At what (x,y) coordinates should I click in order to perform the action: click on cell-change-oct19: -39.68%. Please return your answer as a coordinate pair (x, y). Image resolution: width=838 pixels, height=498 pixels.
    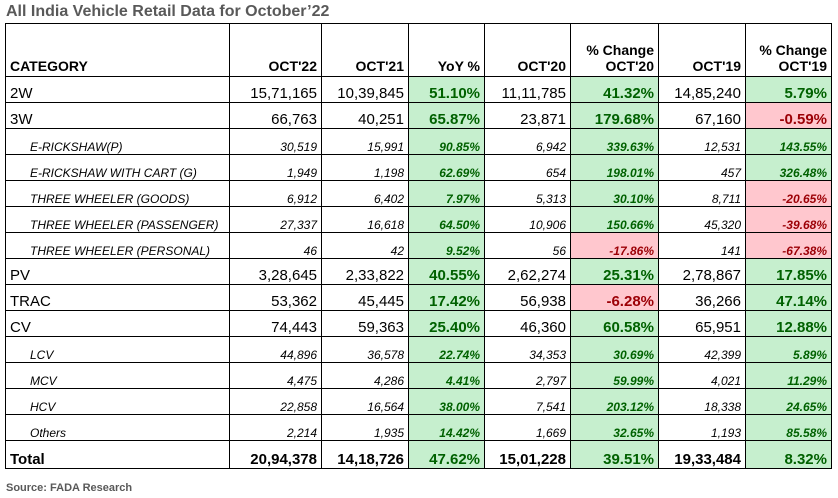
    Looking at the image, I should click on (788, 219).